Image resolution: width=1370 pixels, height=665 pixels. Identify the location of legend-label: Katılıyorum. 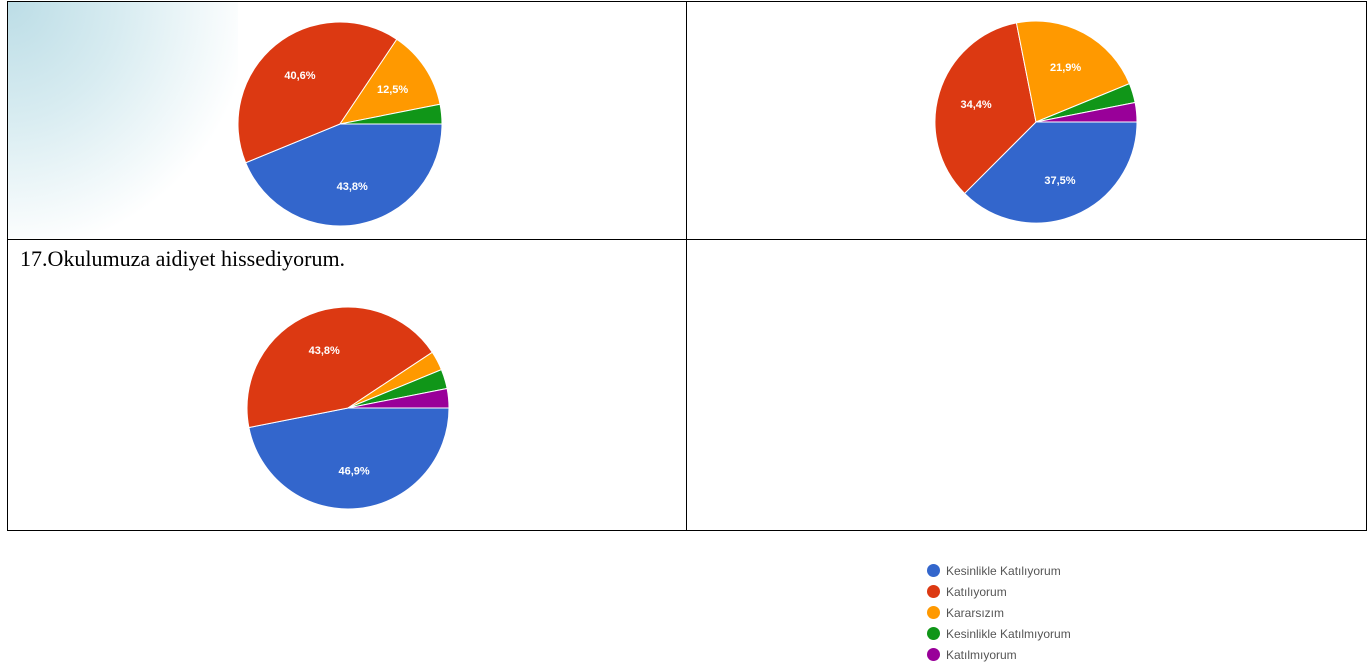
(976, 591).